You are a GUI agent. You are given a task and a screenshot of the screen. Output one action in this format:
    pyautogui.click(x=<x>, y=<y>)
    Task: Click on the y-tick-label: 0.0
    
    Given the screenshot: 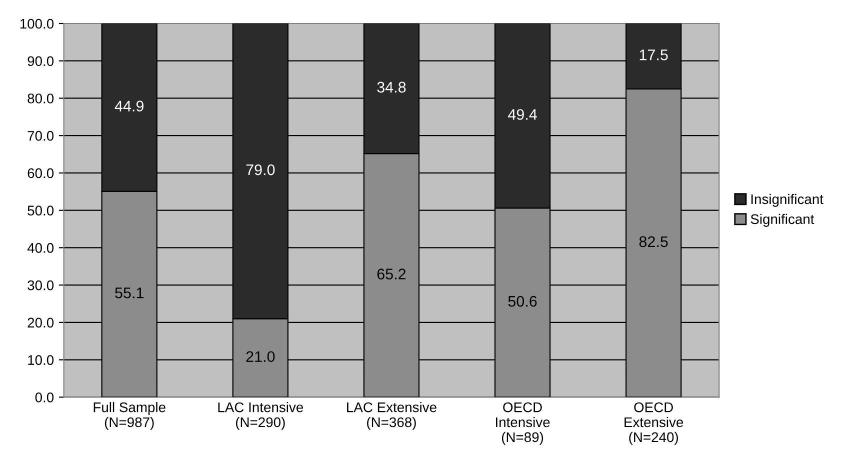 What is the action you would take?
    pyautogui.click(x=44, y=397)
    